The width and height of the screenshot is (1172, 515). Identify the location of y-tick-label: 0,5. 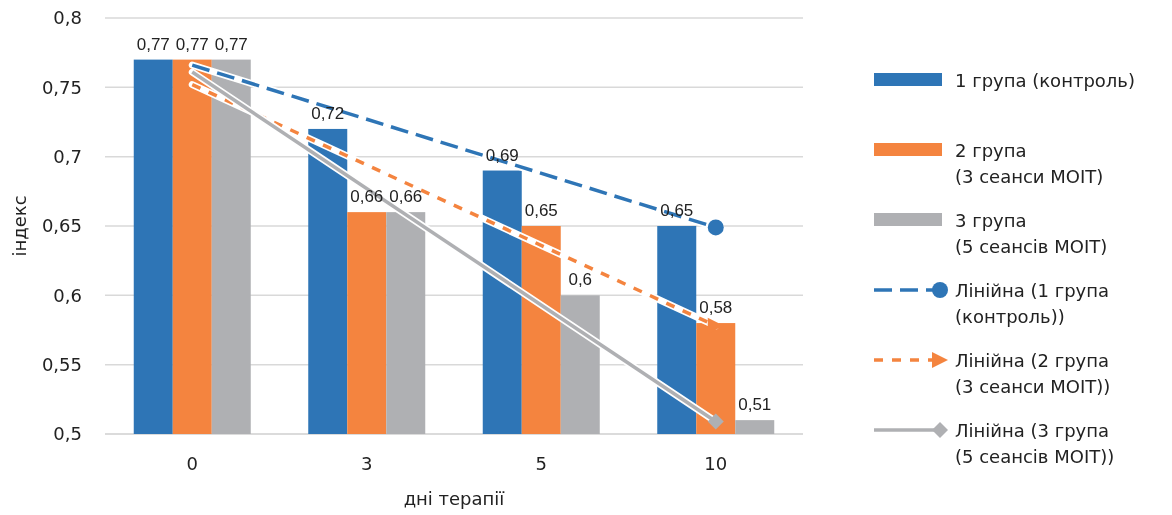
(67, 434).